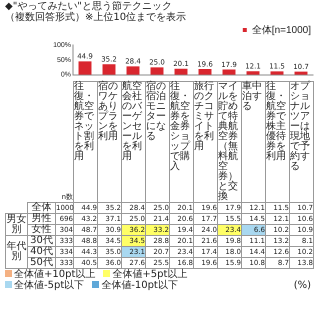 The height and width of the screenshot is (320, 320). Describe the element at coordinates (42, 240) in the screenshot. I see `y-tick-label: 30代` at that location.